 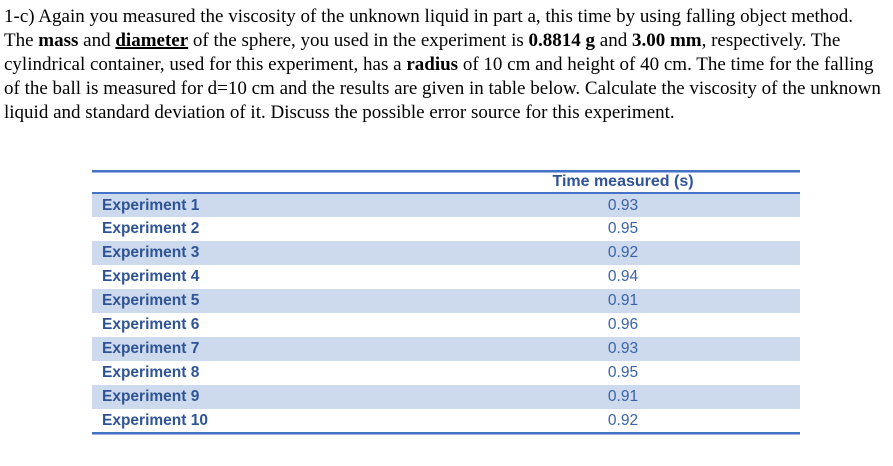 I want to click on table-row: Experiment 9 0.91, so click(x=446, y=397).